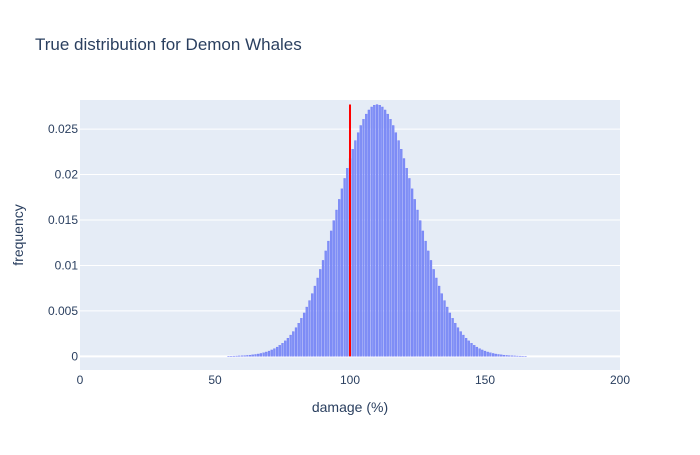  Describe the element at coordinates (63, 220) in the screenshot. I see `y-tick-label: 0.015` at that location.